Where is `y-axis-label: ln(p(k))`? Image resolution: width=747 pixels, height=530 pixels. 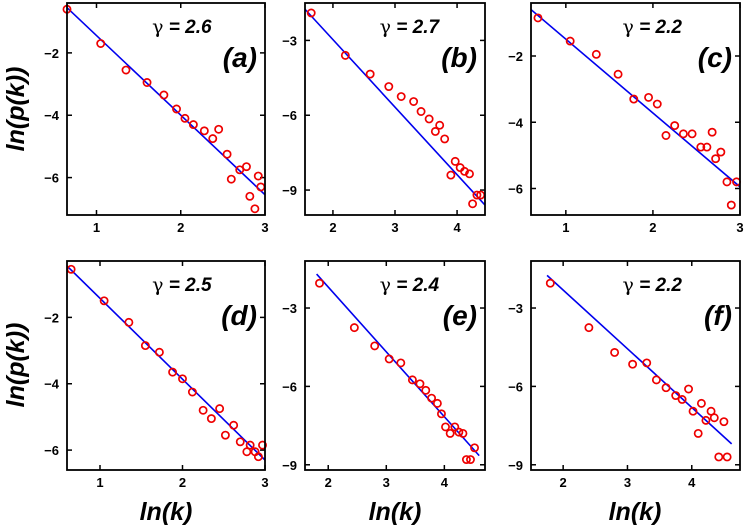
y-axis-label: ln(p(k)) is located at coordinates (16, 365).